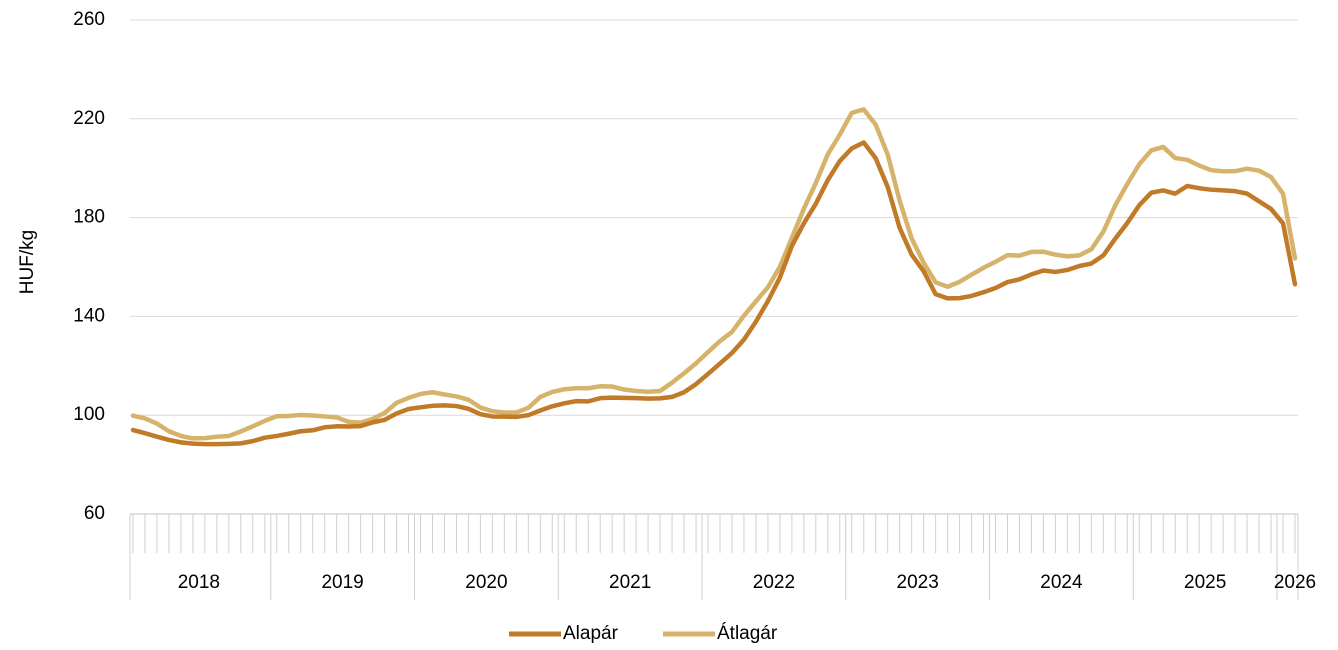 The height and width of the screenshot is (650, 1338). Describe the element at coordinates (89, 118) in the screenshot. I see `y-tick-label: 220` at that location.